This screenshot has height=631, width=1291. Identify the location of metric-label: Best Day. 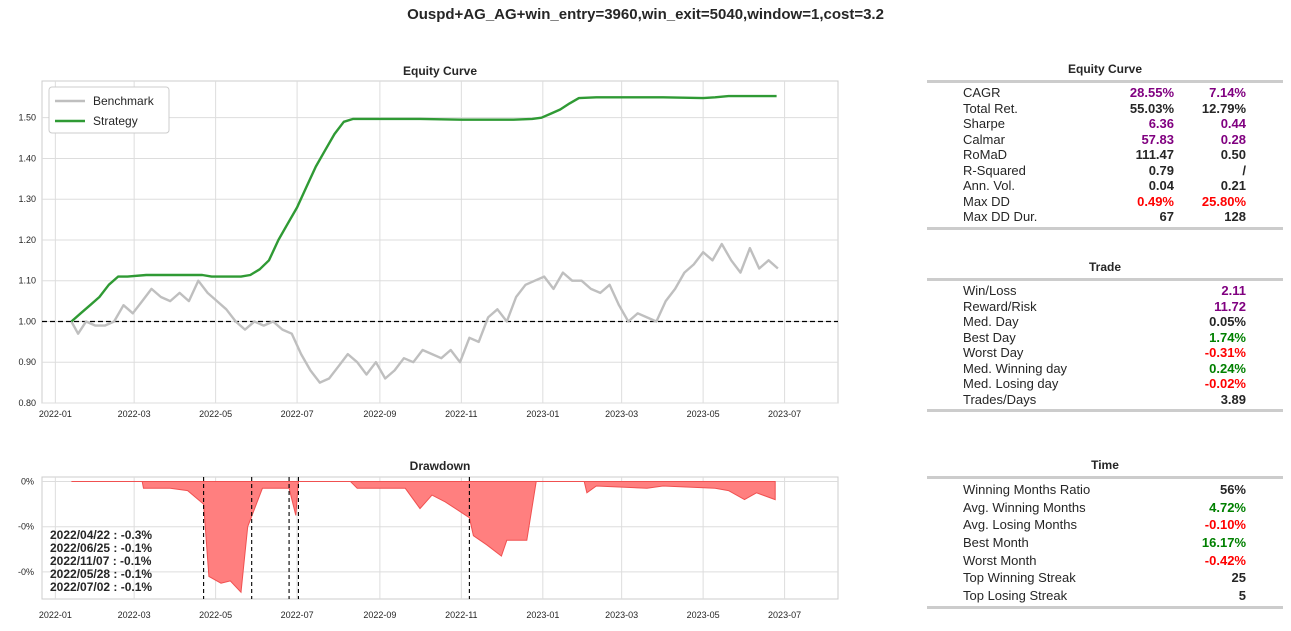
(989, 337).